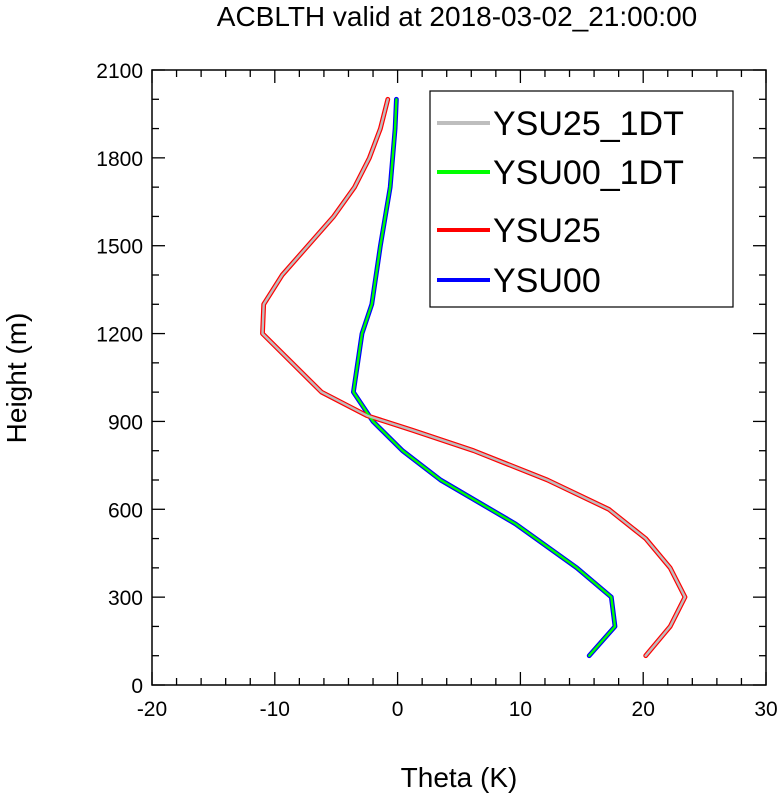 The width and height of the screenshot is (783, 797). What do you see at coordinates (588, 173) in the screenshot?
I see `legend-label: YSU00_1DT` at bounding box center [588, 173].